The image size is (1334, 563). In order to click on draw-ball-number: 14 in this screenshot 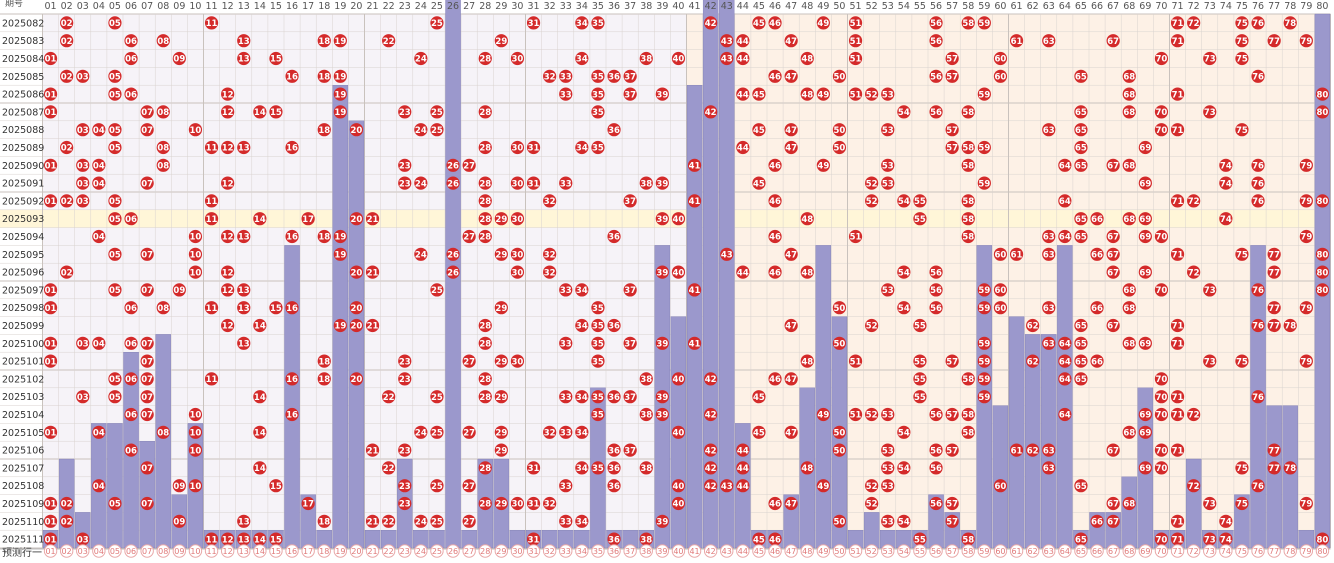, I will do `click(260, 113)`.